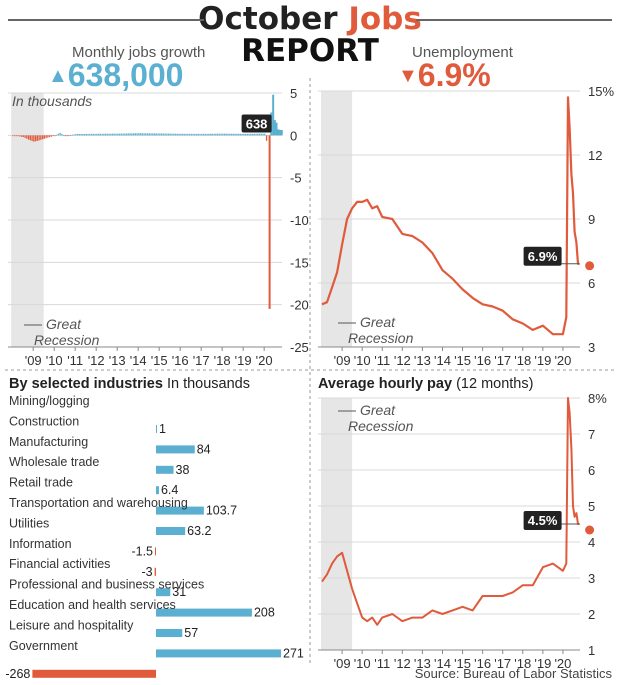 This screenshot has height=685, width=620. I want to click on x-tick-label: '17, so click(502, 663).